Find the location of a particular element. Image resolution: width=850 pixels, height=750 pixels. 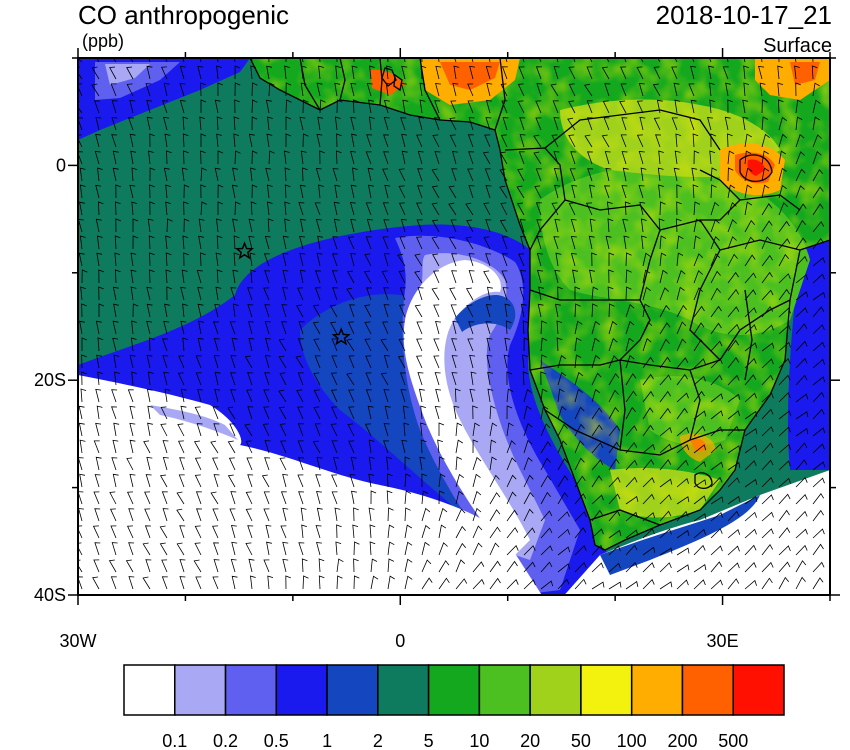

colorbar-label: 20 is located at coordinates (530, 740).